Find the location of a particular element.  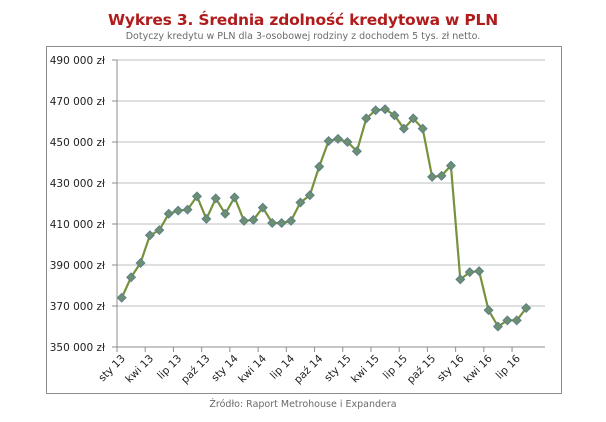

y-tick-label: 390 000 zł is located at coordinates (77, 266).